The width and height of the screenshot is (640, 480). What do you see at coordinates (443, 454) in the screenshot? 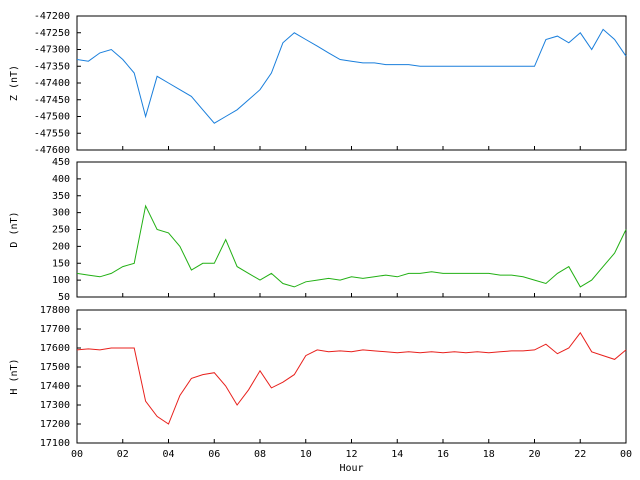
I see `x-tick-label: 16` at bounding box center [443, 454].